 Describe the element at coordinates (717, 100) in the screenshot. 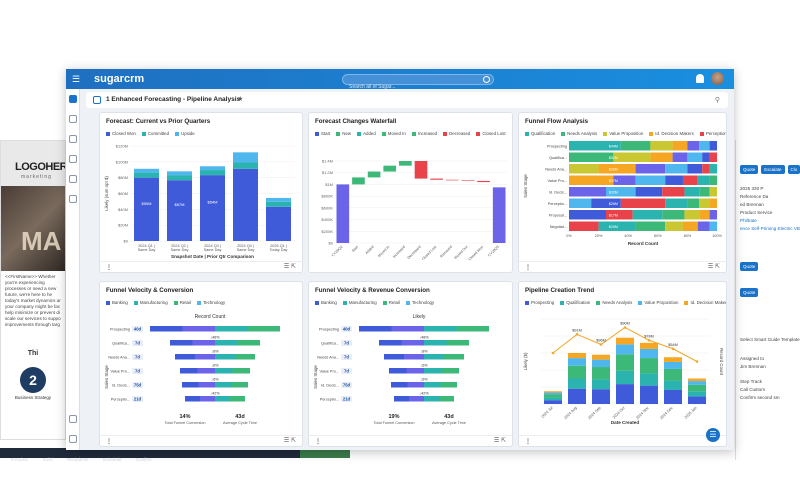

I see `filter-icon: ⚲` at that location.